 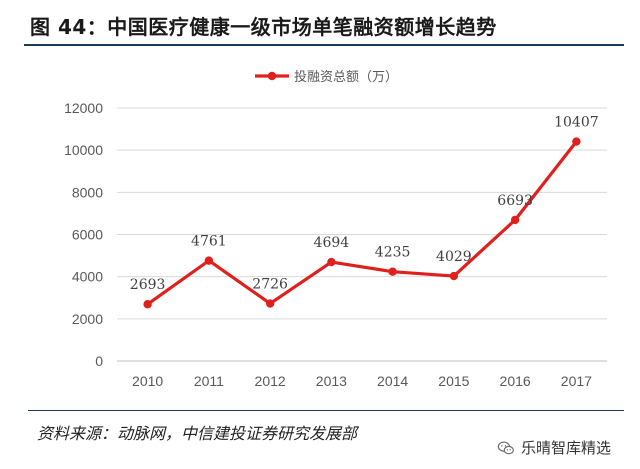 I want to click on data-label: 4694, so click(x=332, y=243).